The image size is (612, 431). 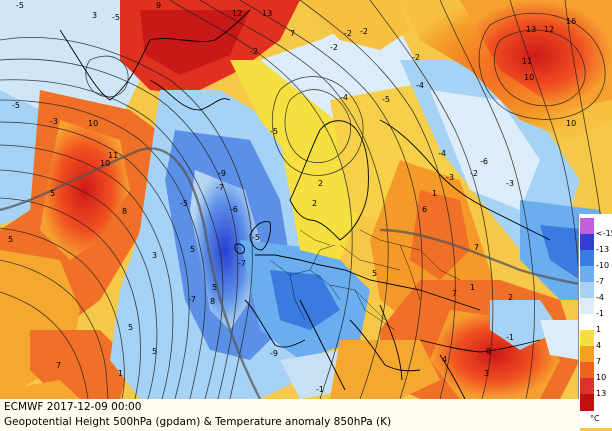 I want to click on contour-value-label: 9, so click(x=158, y=5).